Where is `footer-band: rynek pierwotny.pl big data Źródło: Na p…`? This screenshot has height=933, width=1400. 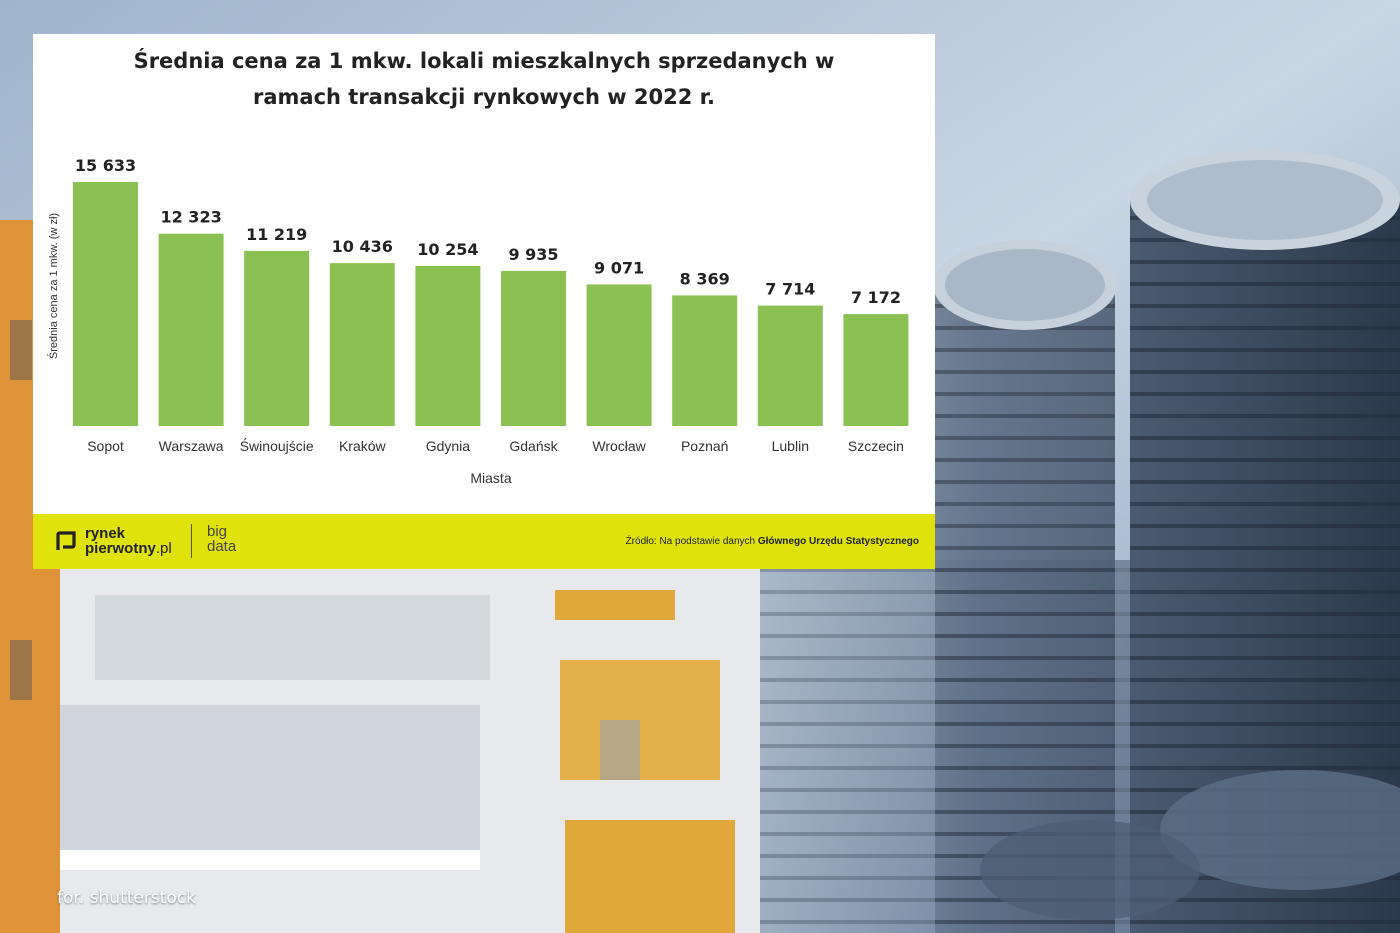 footer-band: rynek pierwotny.pl big data Źródło: Na p… is located at coordinates (484, 541).